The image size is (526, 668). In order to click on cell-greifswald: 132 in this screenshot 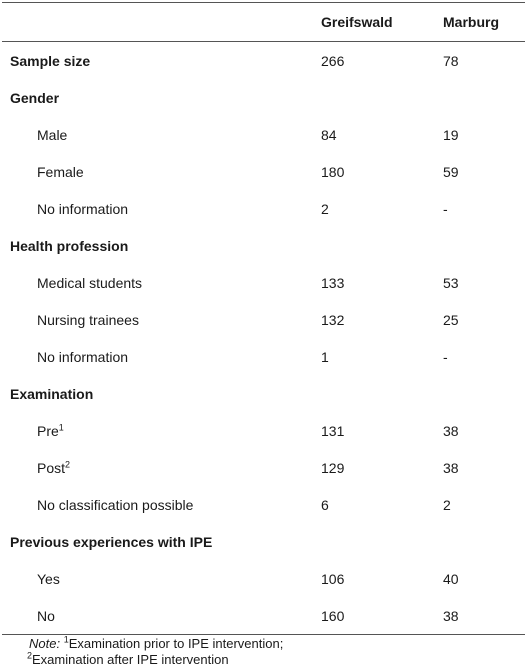, I will do `click(333, 319)`.